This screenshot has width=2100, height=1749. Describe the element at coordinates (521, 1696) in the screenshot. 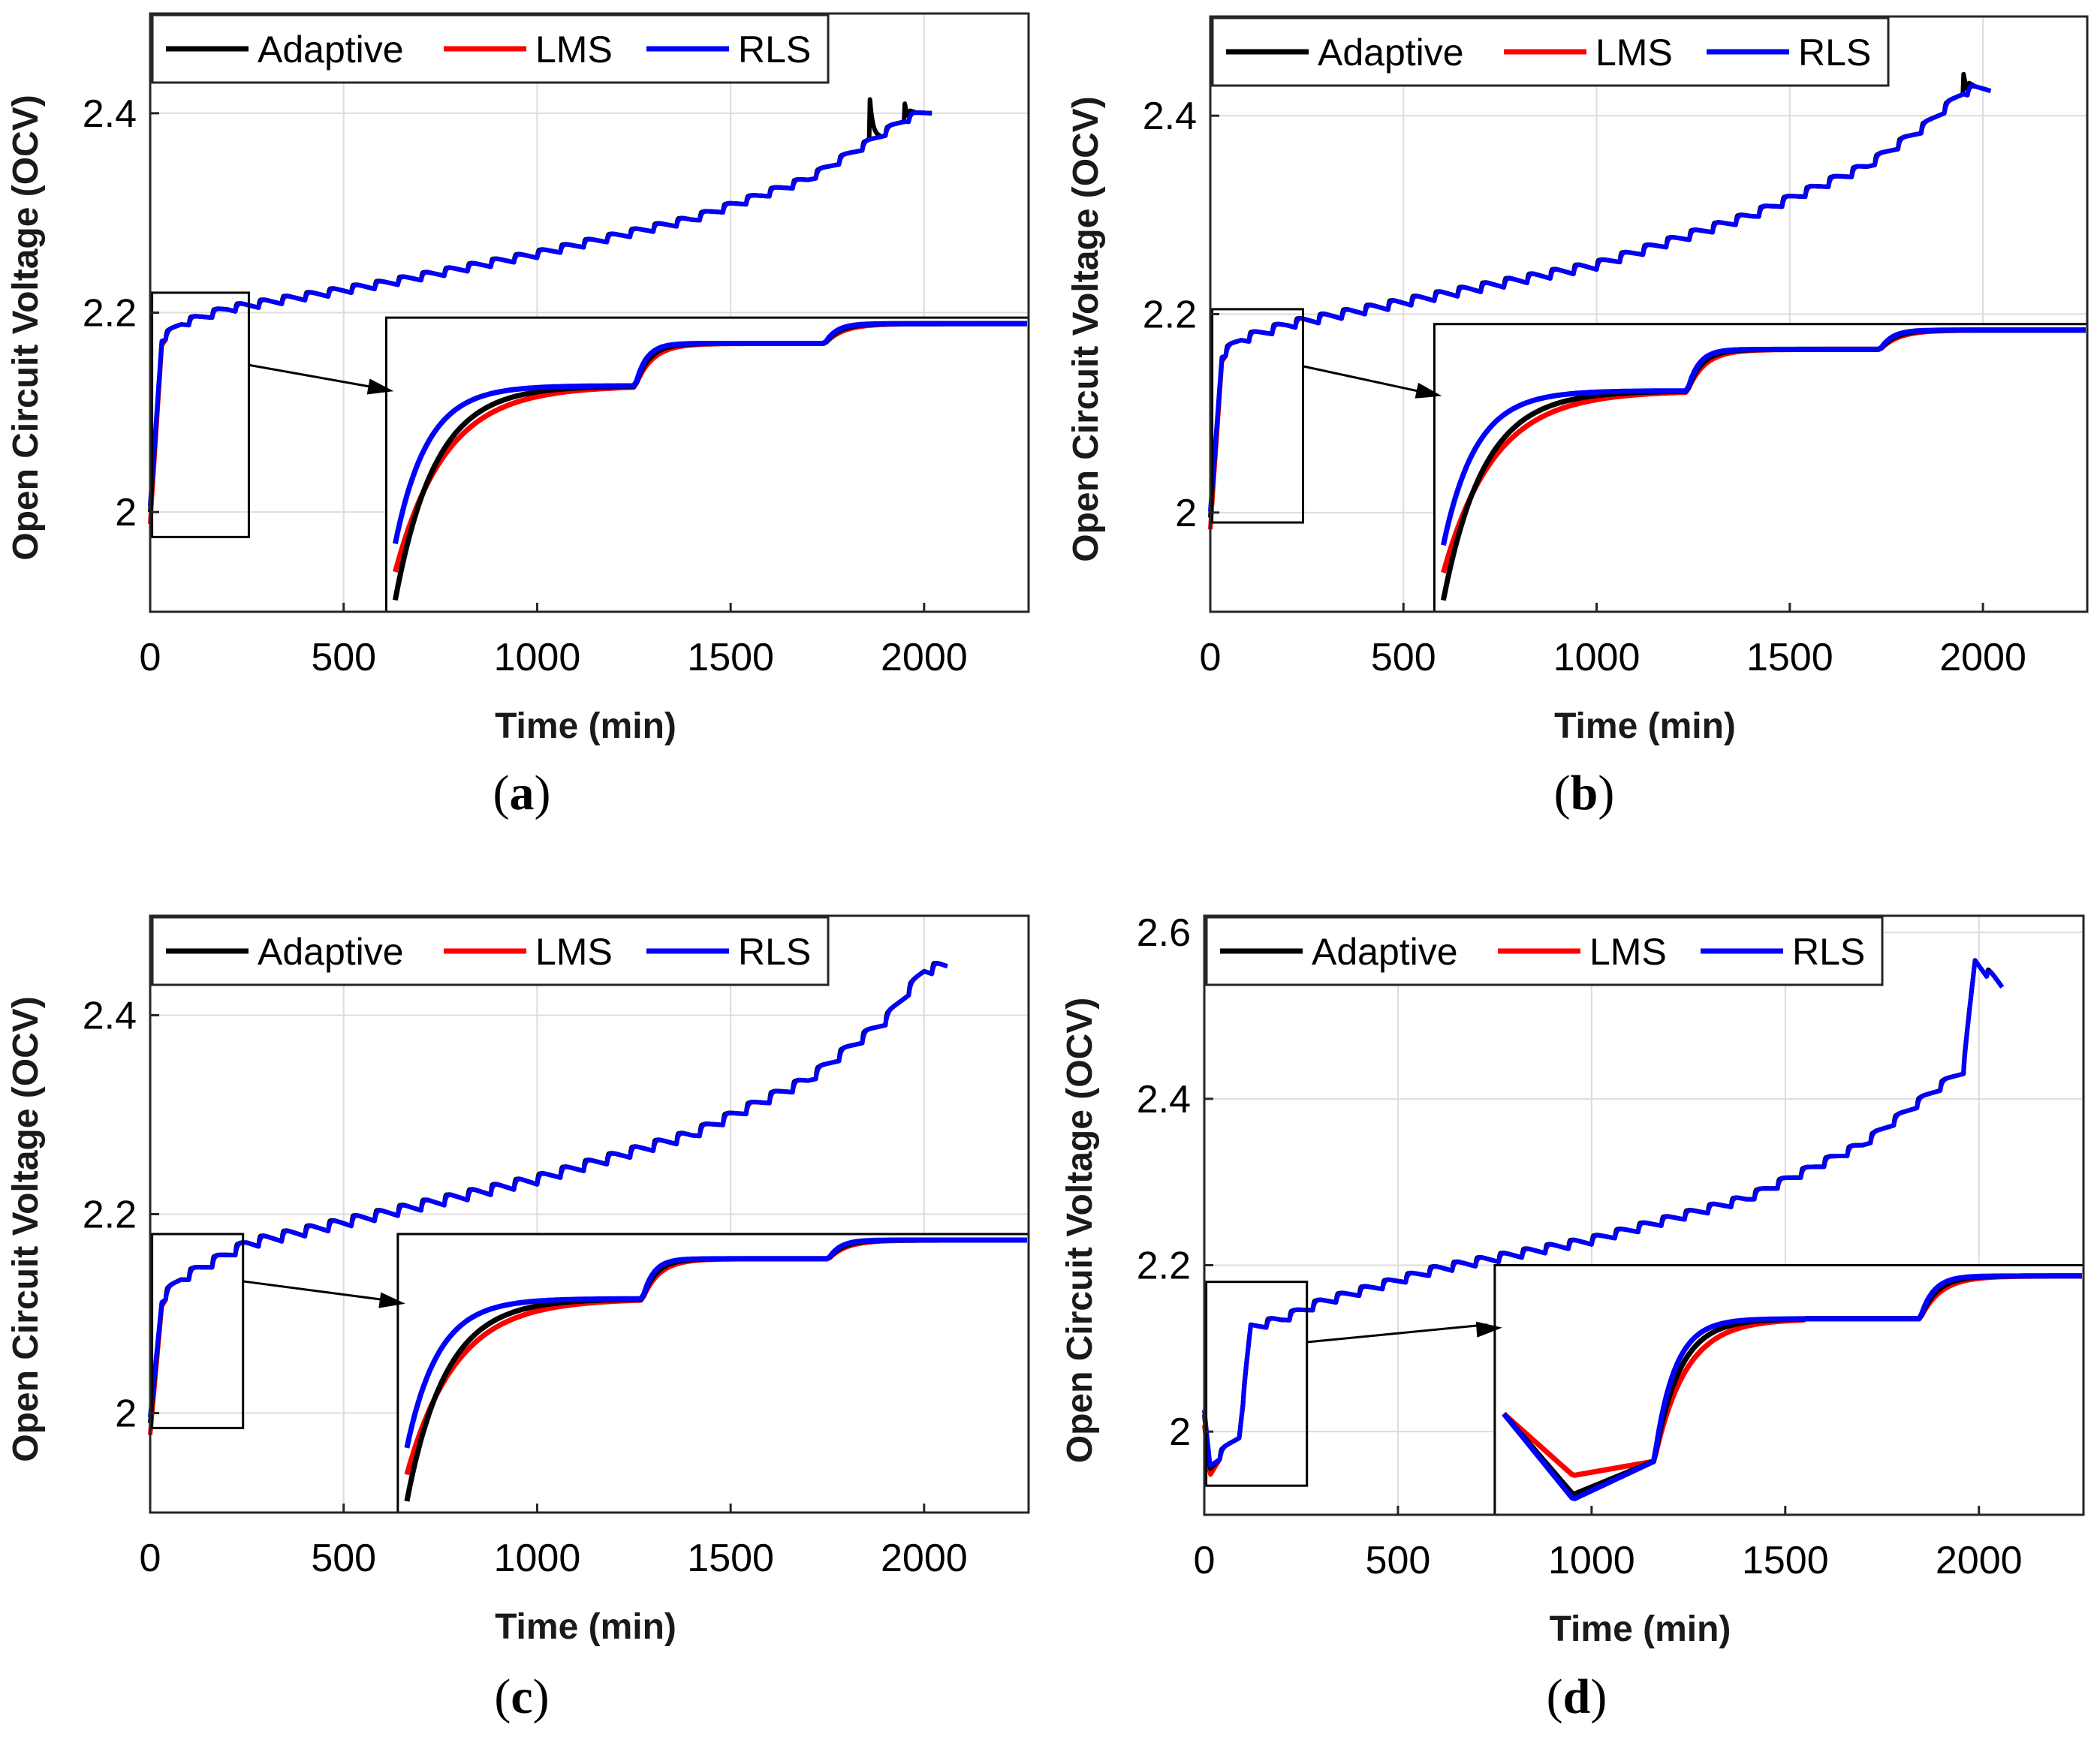

I see `panel-label: (c)` at that location.